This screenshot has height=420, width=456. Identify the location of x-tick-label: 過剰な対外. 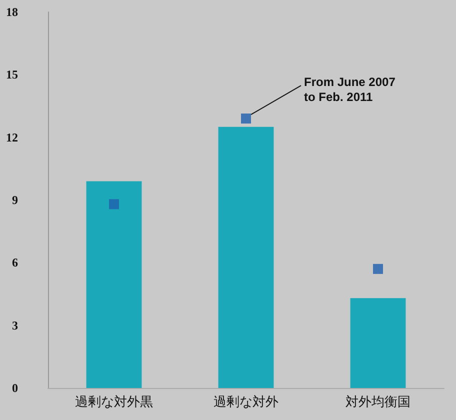
(246, 402).